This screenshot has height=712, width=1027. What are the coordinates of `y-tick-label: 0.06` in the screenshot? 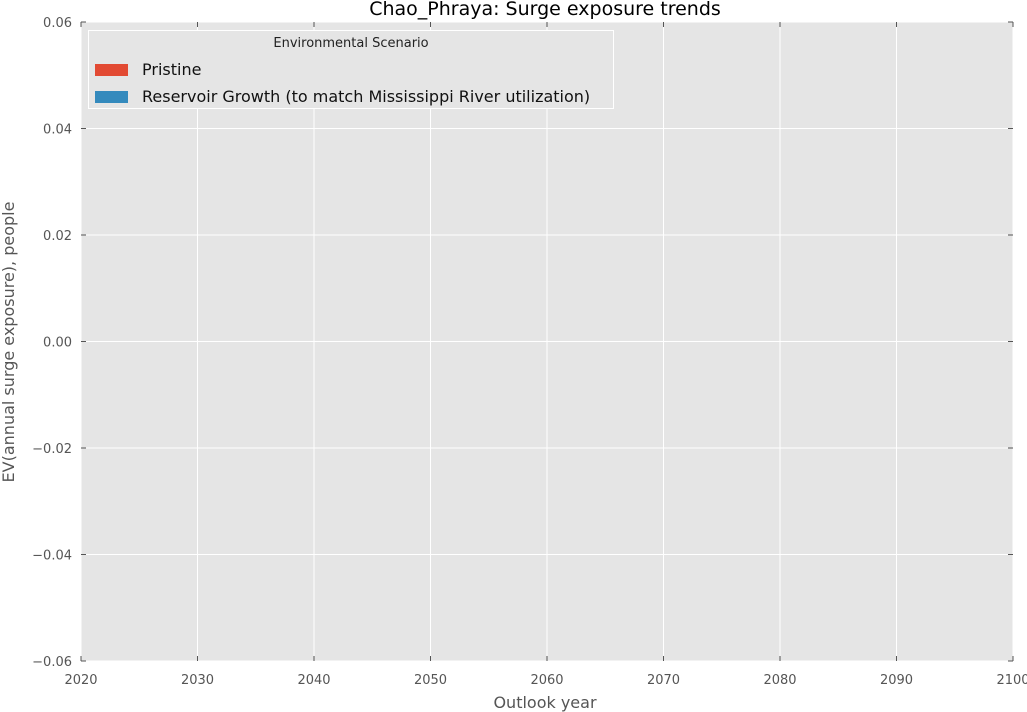 It's located at (57, 23).